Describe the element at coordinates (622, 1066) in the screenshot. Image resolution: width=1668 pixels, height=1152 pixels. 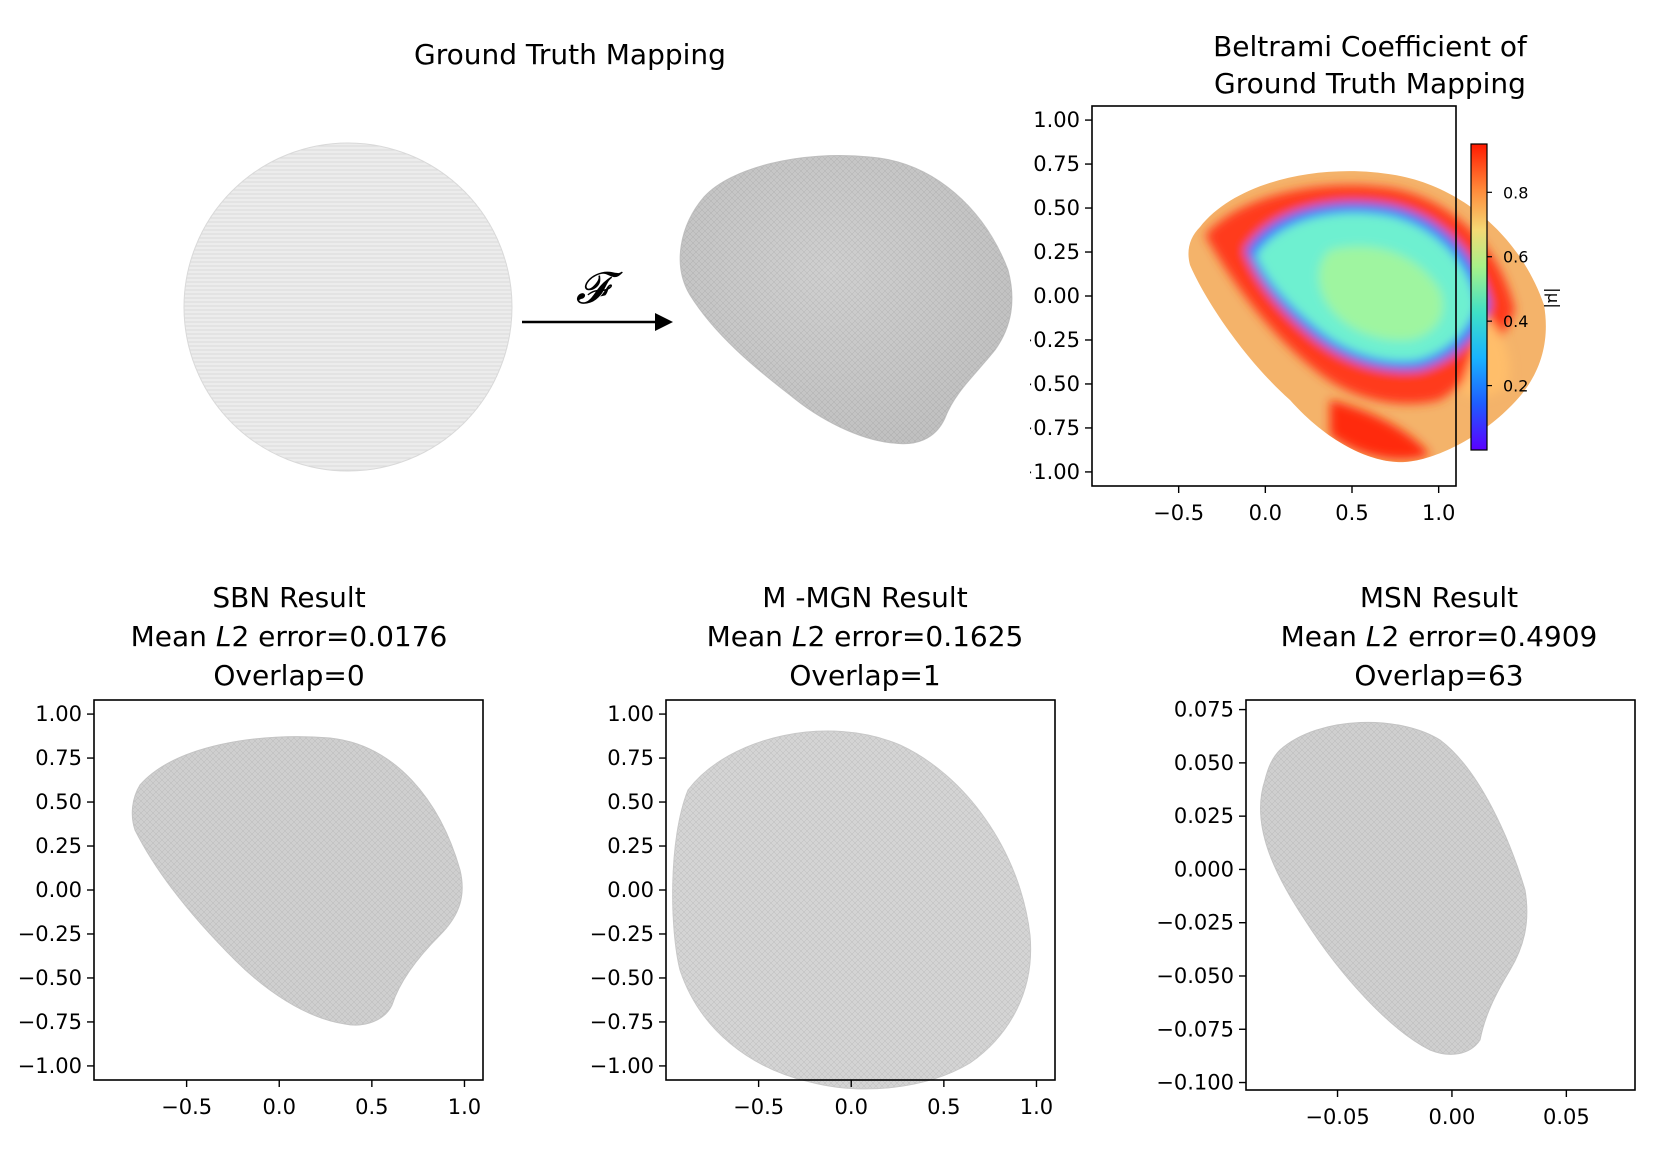
I see `mmgn-ytick-label: −1.00` at that location.